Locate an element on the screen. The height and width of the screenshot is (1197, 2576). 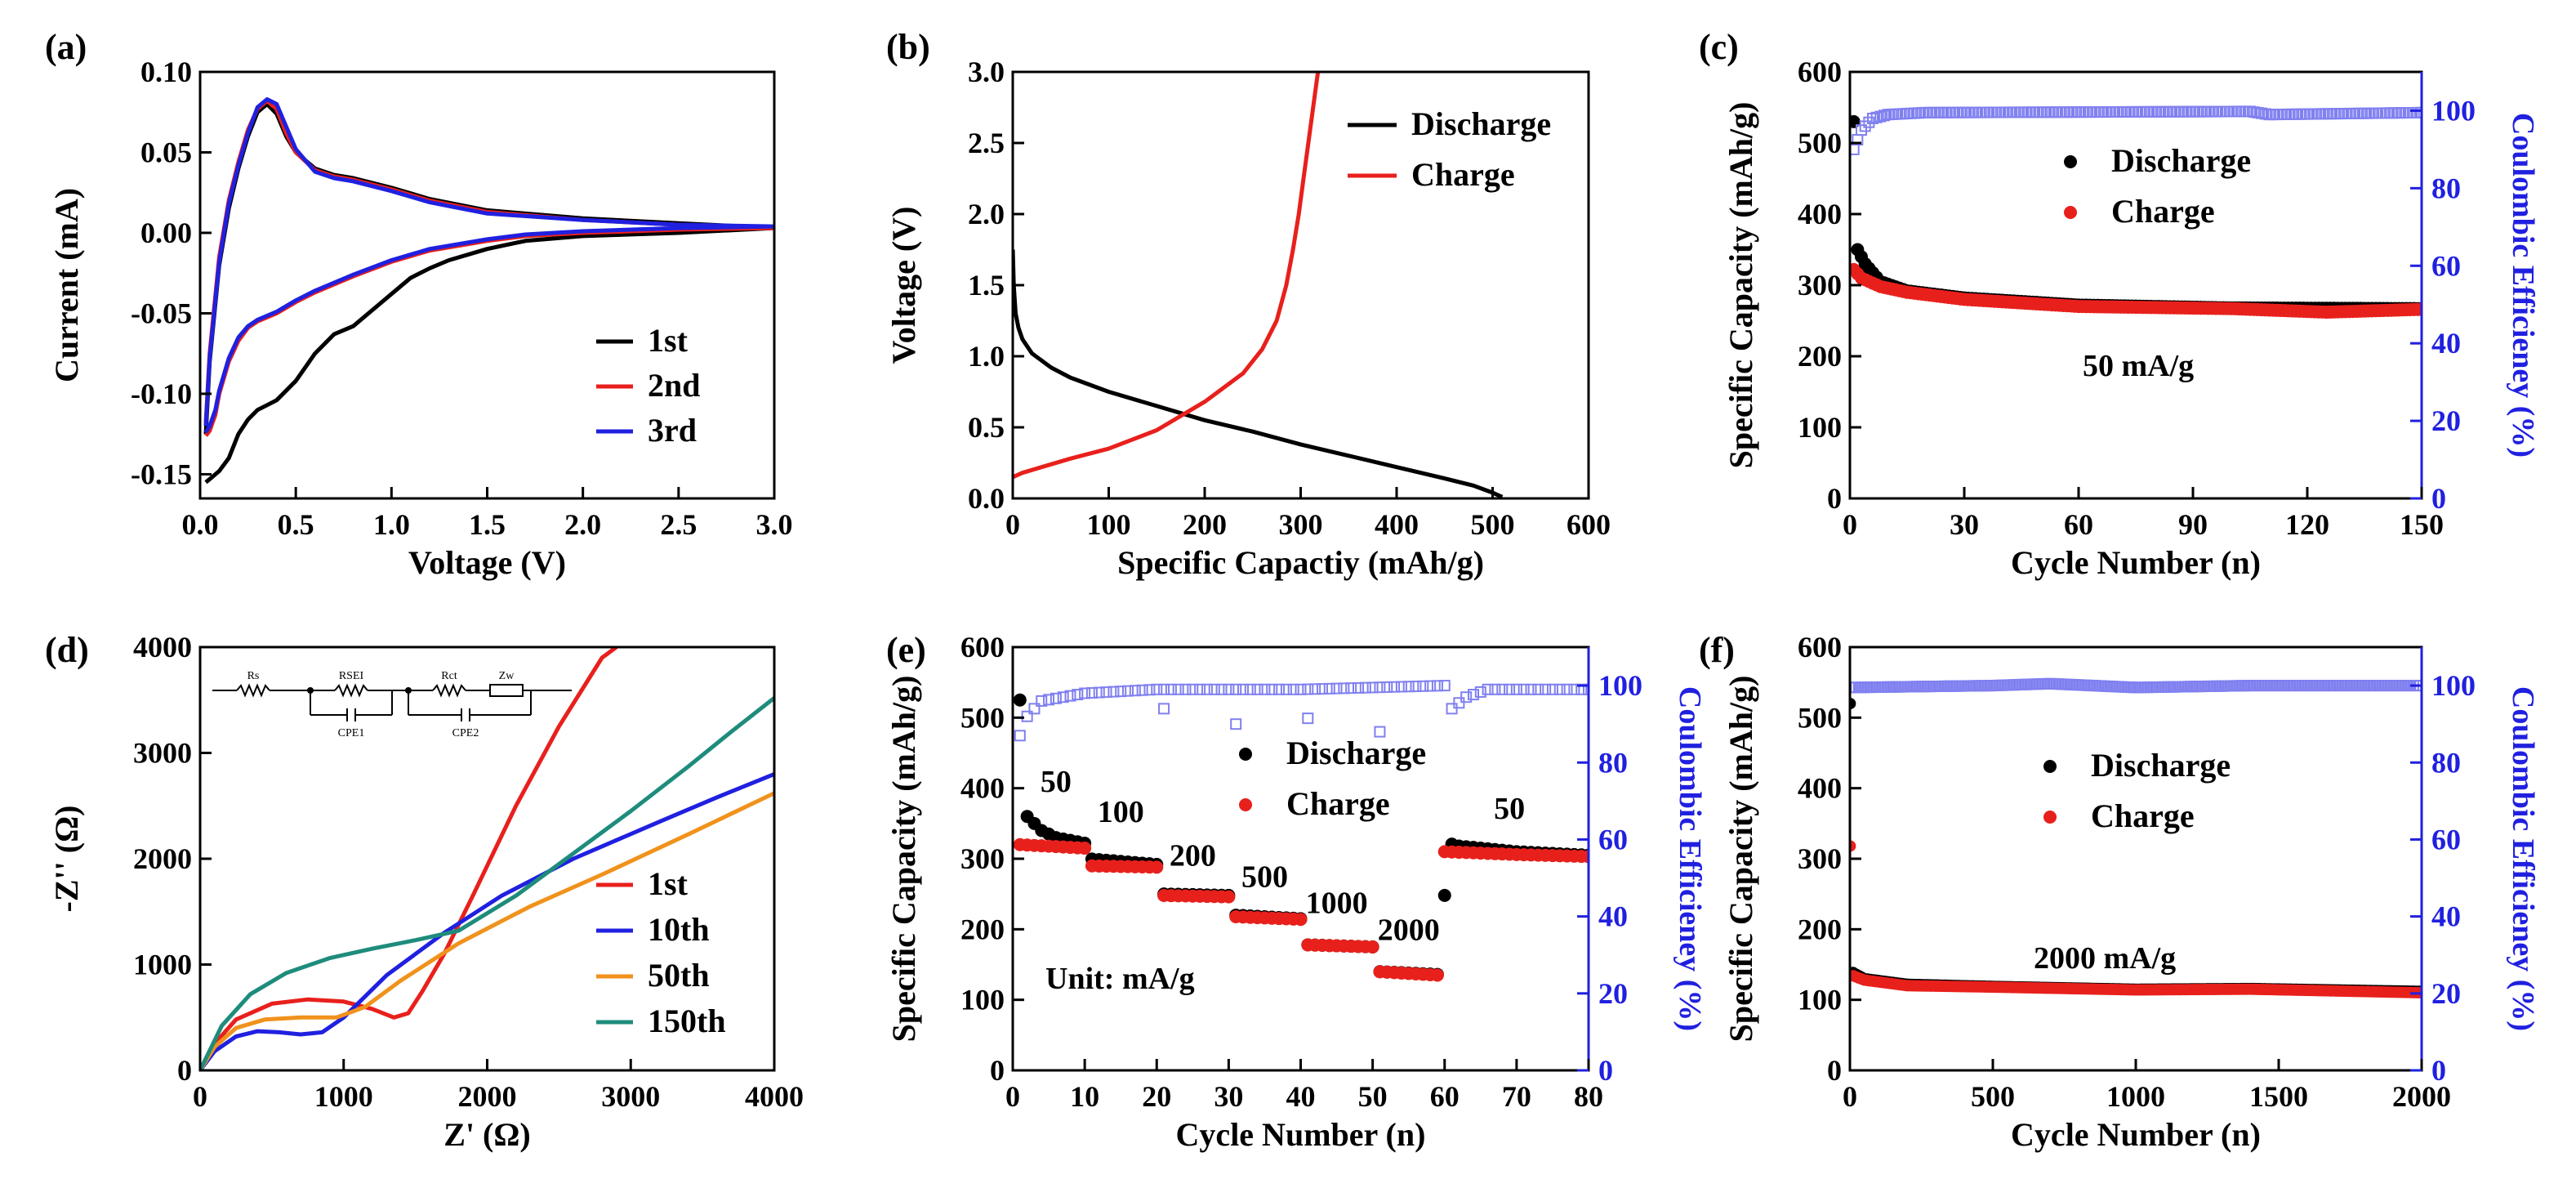
y-right-tick-label: 40 is located at coordinates (1613, 916).